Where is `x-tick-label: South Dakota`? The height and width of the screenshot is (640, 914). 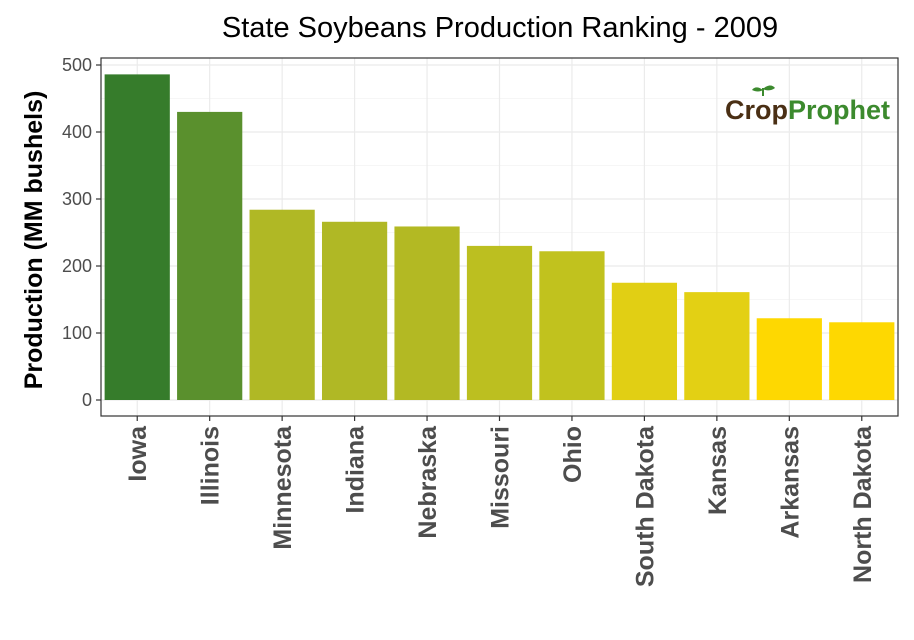 x-tick-label: South Dakota is located at coordinates (645, 506).